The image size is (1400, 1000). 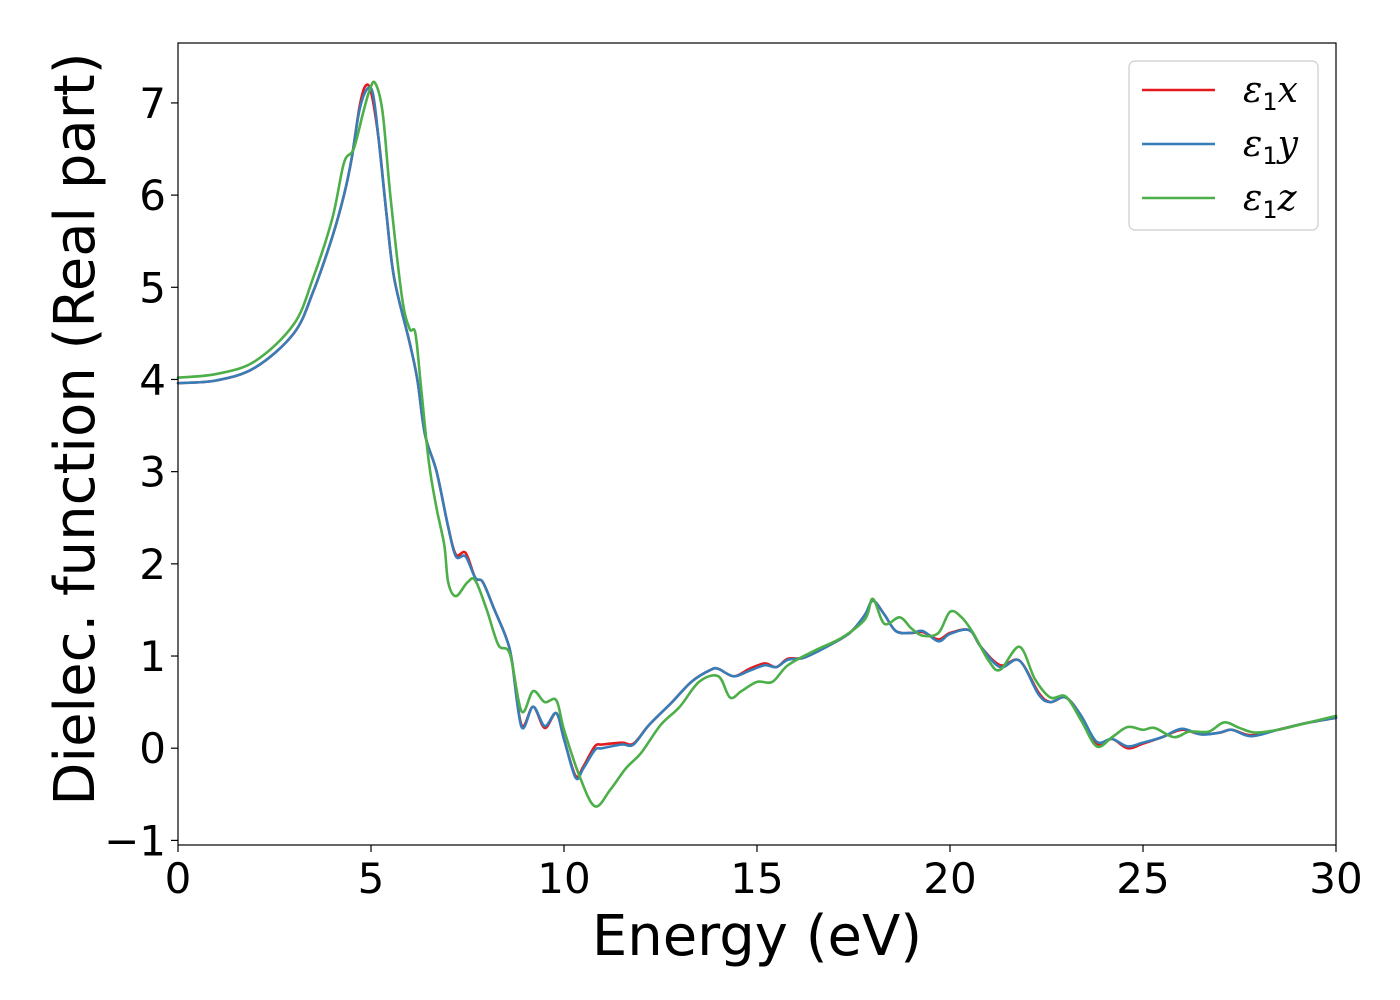 What do you see at coordinates (152, 379) in the screenshot?
I see `y-tick-label: 4` at bounding box center [152, 379].